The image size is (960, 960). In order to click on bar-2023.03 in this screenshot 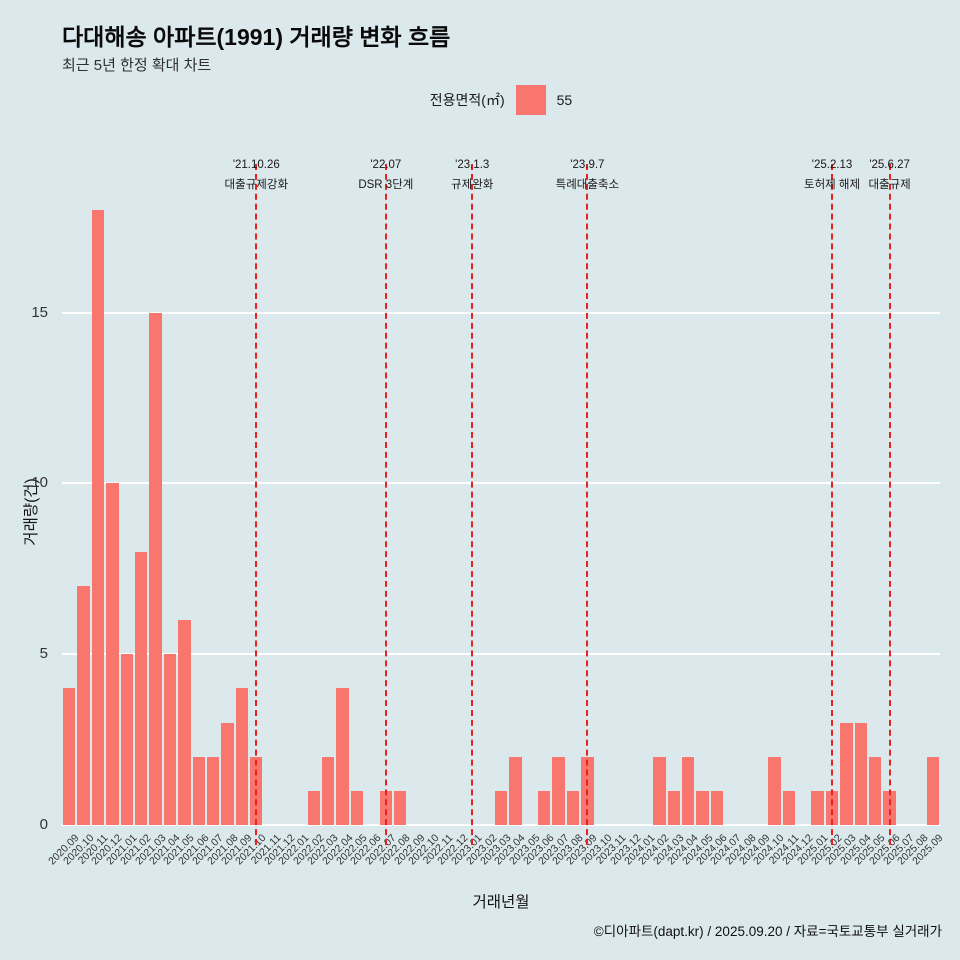, I will do `click(501, 807)`.